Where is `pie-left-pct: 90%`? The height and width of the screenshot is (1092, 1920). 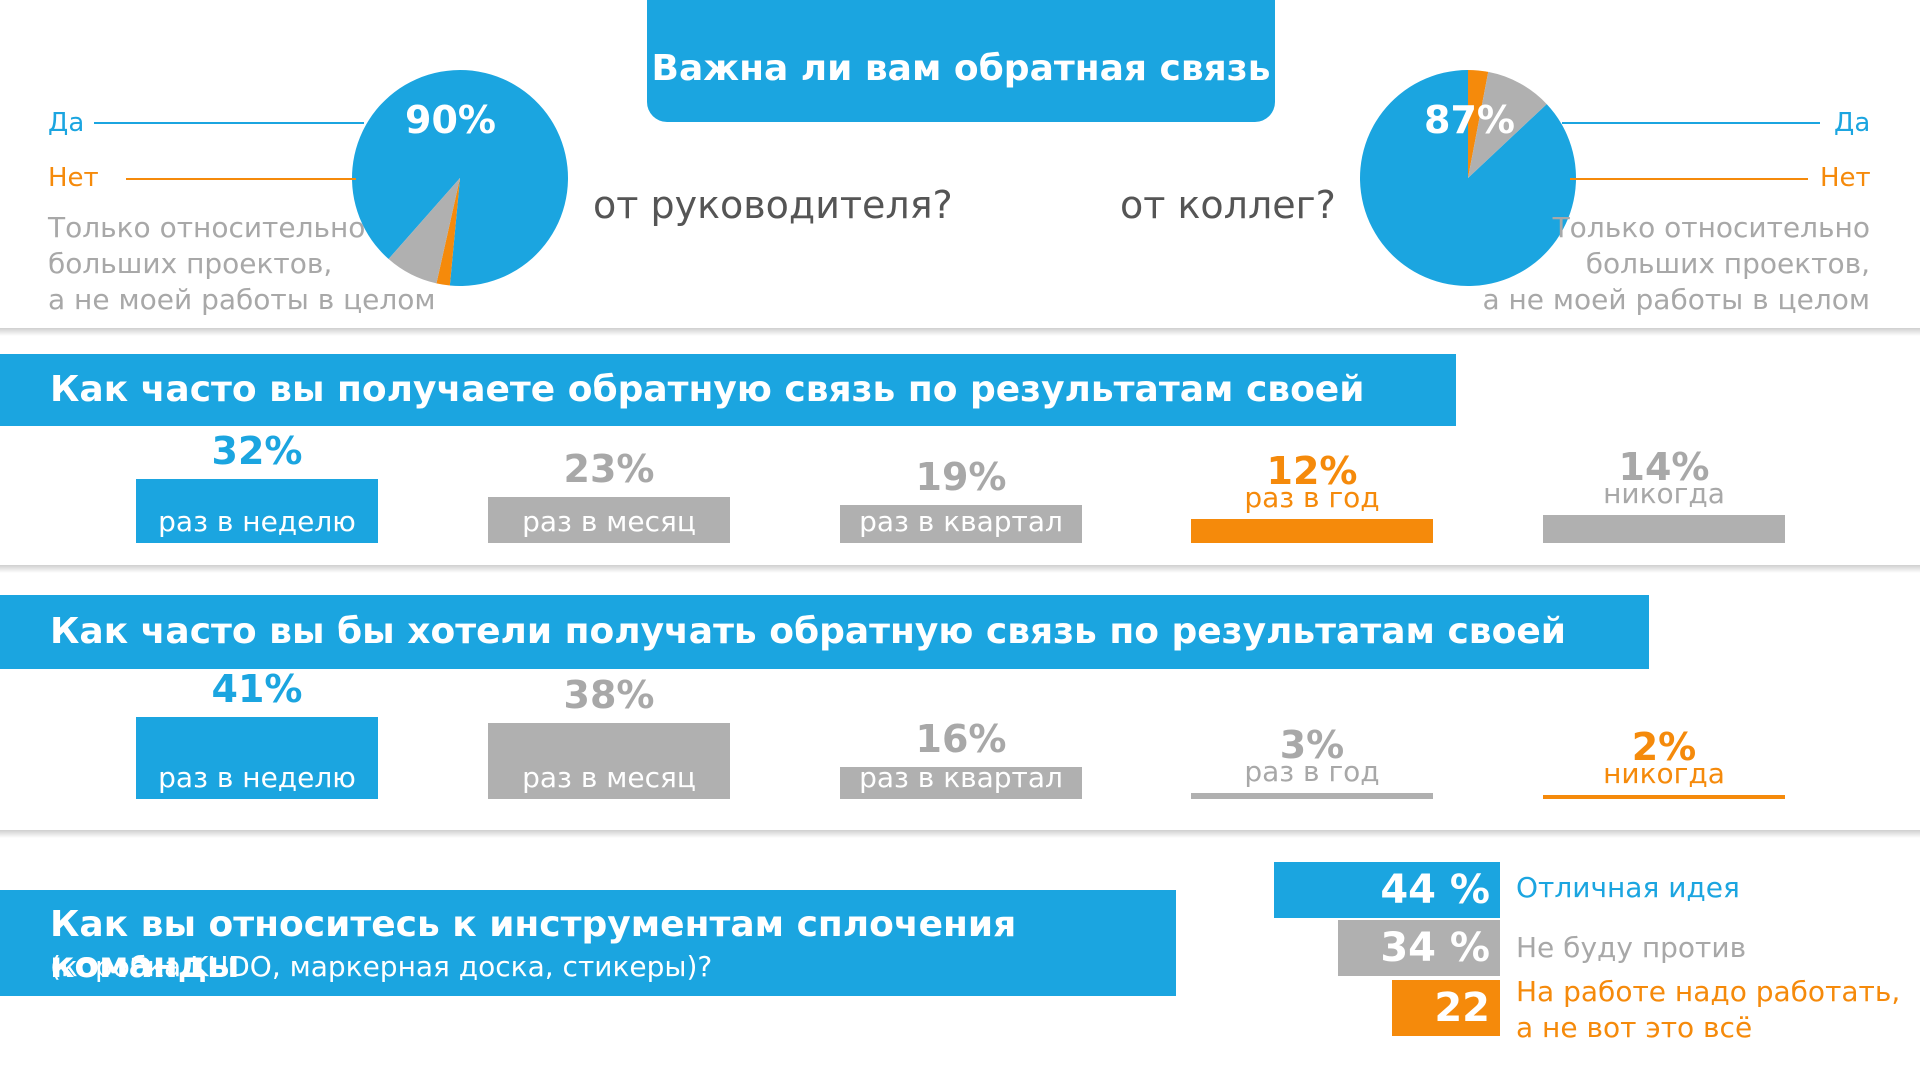 pie-left-pct: 90% is located at coordinates (450, 120).